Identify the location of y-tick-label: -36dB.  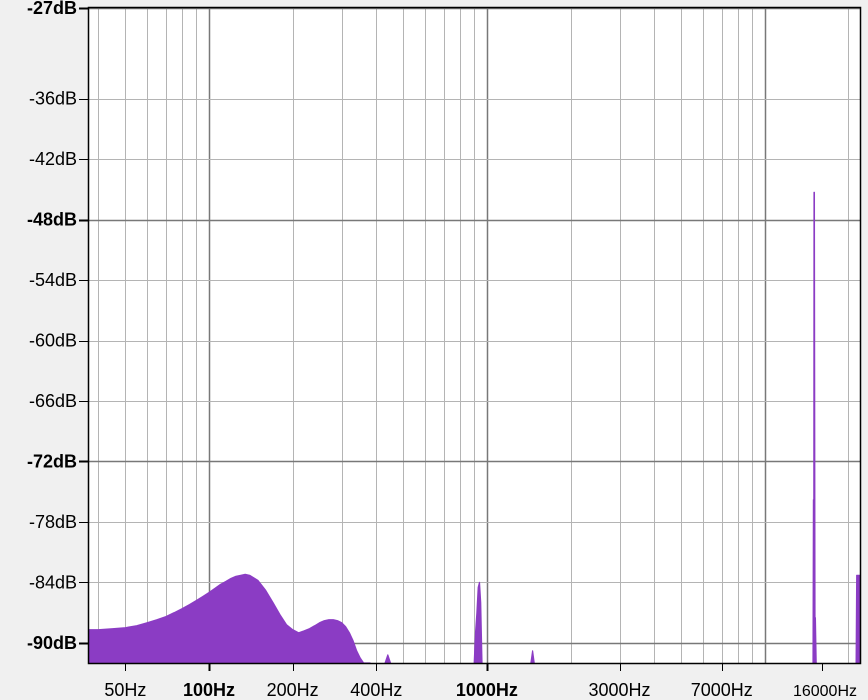
(53, 99).